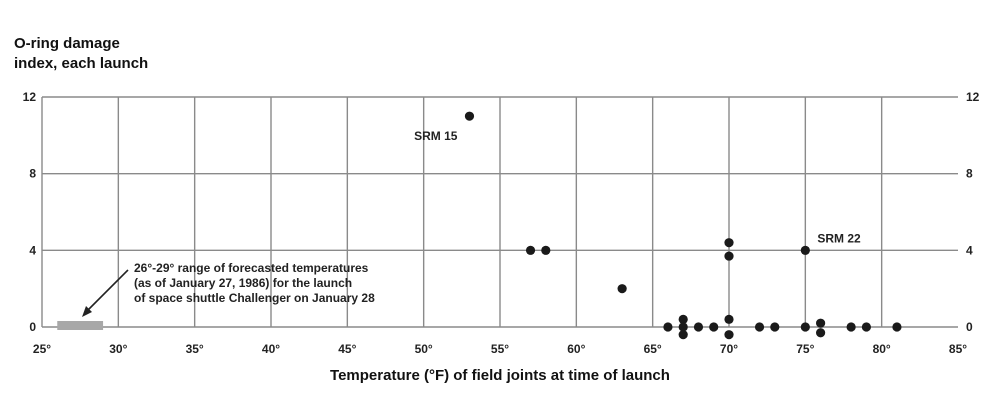  I want to click on x-tick-label: 25°, so click(42, 349).